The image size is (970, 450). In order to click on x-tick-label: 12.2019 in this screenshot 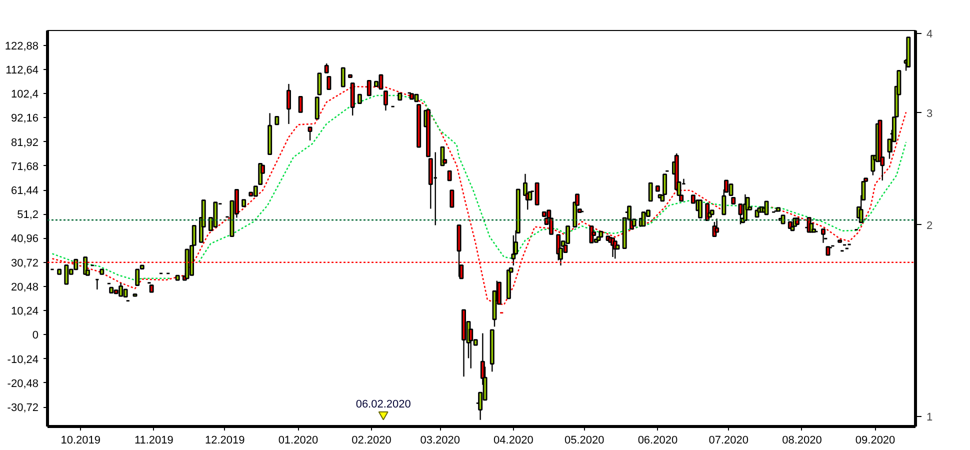, I will do `click(225, 440)`.